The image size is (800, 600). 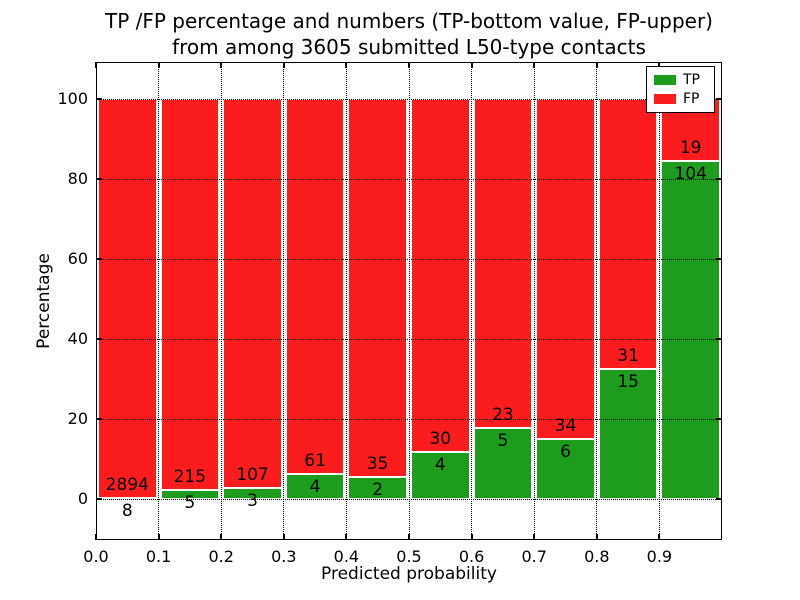 I want to click on x-tick-label: 0.9, so click(x=659, y=556).